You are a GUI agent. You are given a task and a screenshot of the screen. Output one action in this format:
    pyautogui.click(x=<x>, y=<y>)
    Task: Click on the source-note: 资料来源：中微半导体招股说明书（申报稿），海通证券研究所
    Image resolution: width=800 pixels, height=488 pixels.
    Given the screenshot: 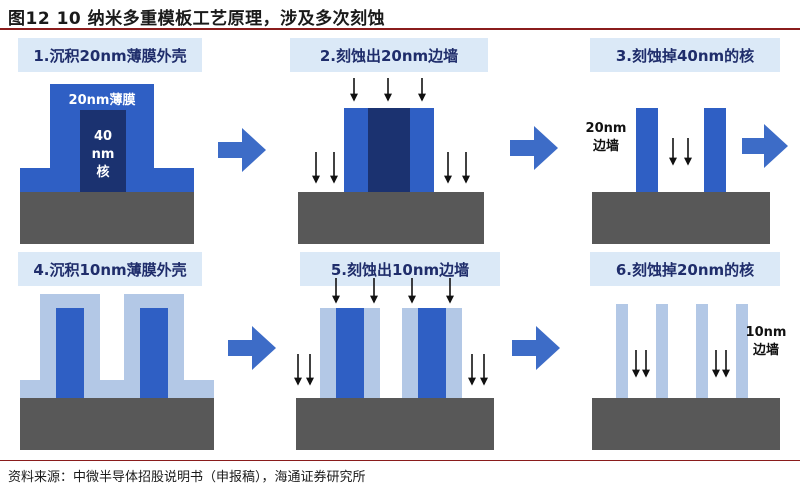 What is the action you would take?
    pyautogui.click(x=187, y=477)
    